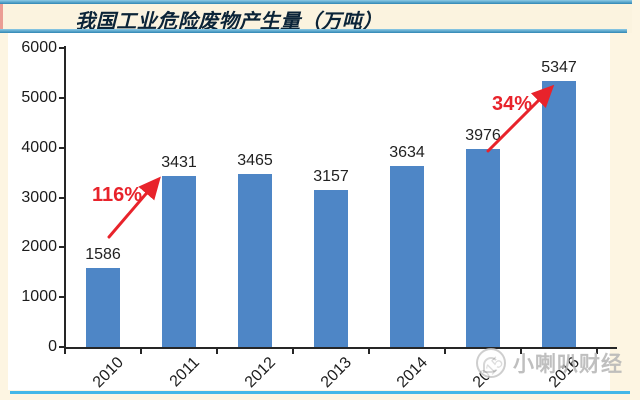 This screenshot has height=400, width=640. Describe the element at coordinates (52, 346) in the screenshot. I see `y-tick-label: 0` at that location.